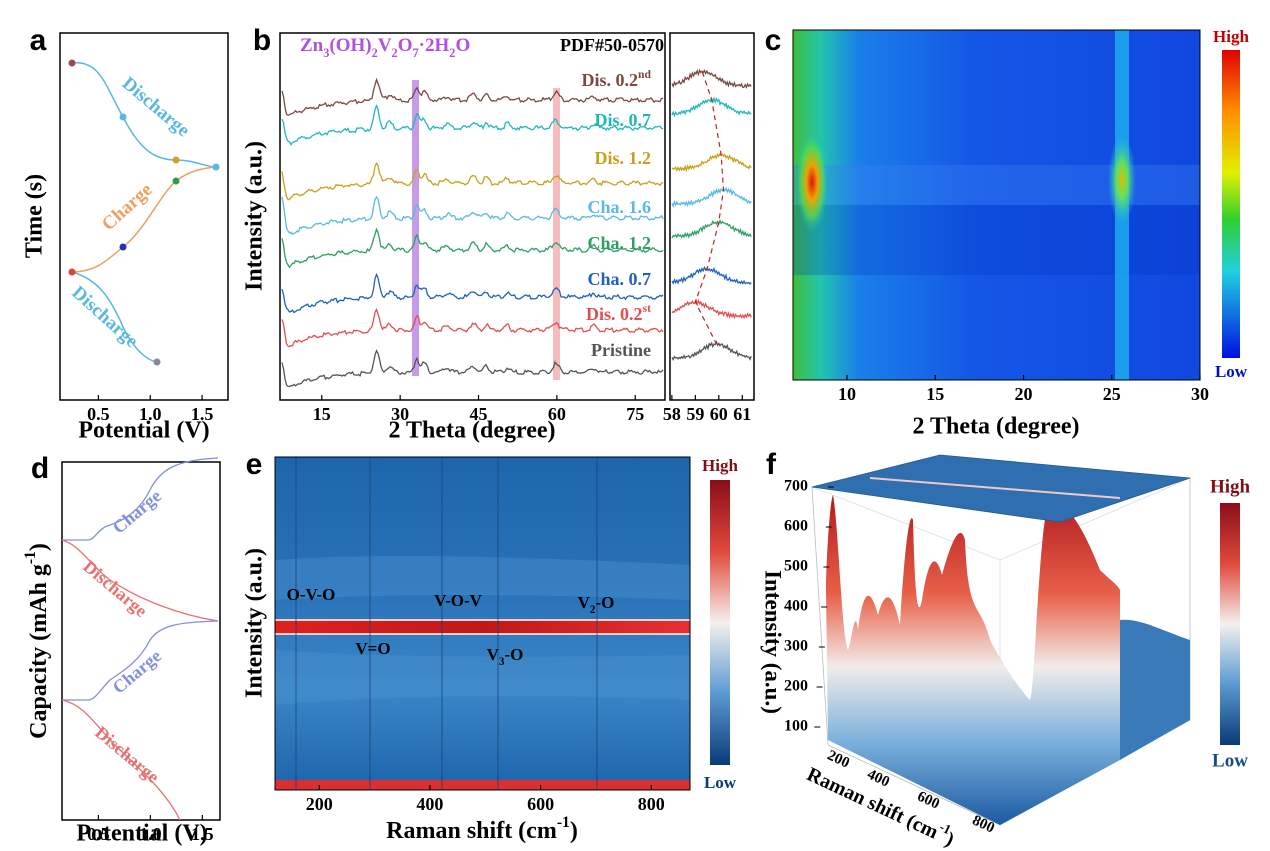 Image resolution: width=1270 pixels, height=851 pixels. I want to click on text-part: Capacity (mAh g, so click(39, 651).